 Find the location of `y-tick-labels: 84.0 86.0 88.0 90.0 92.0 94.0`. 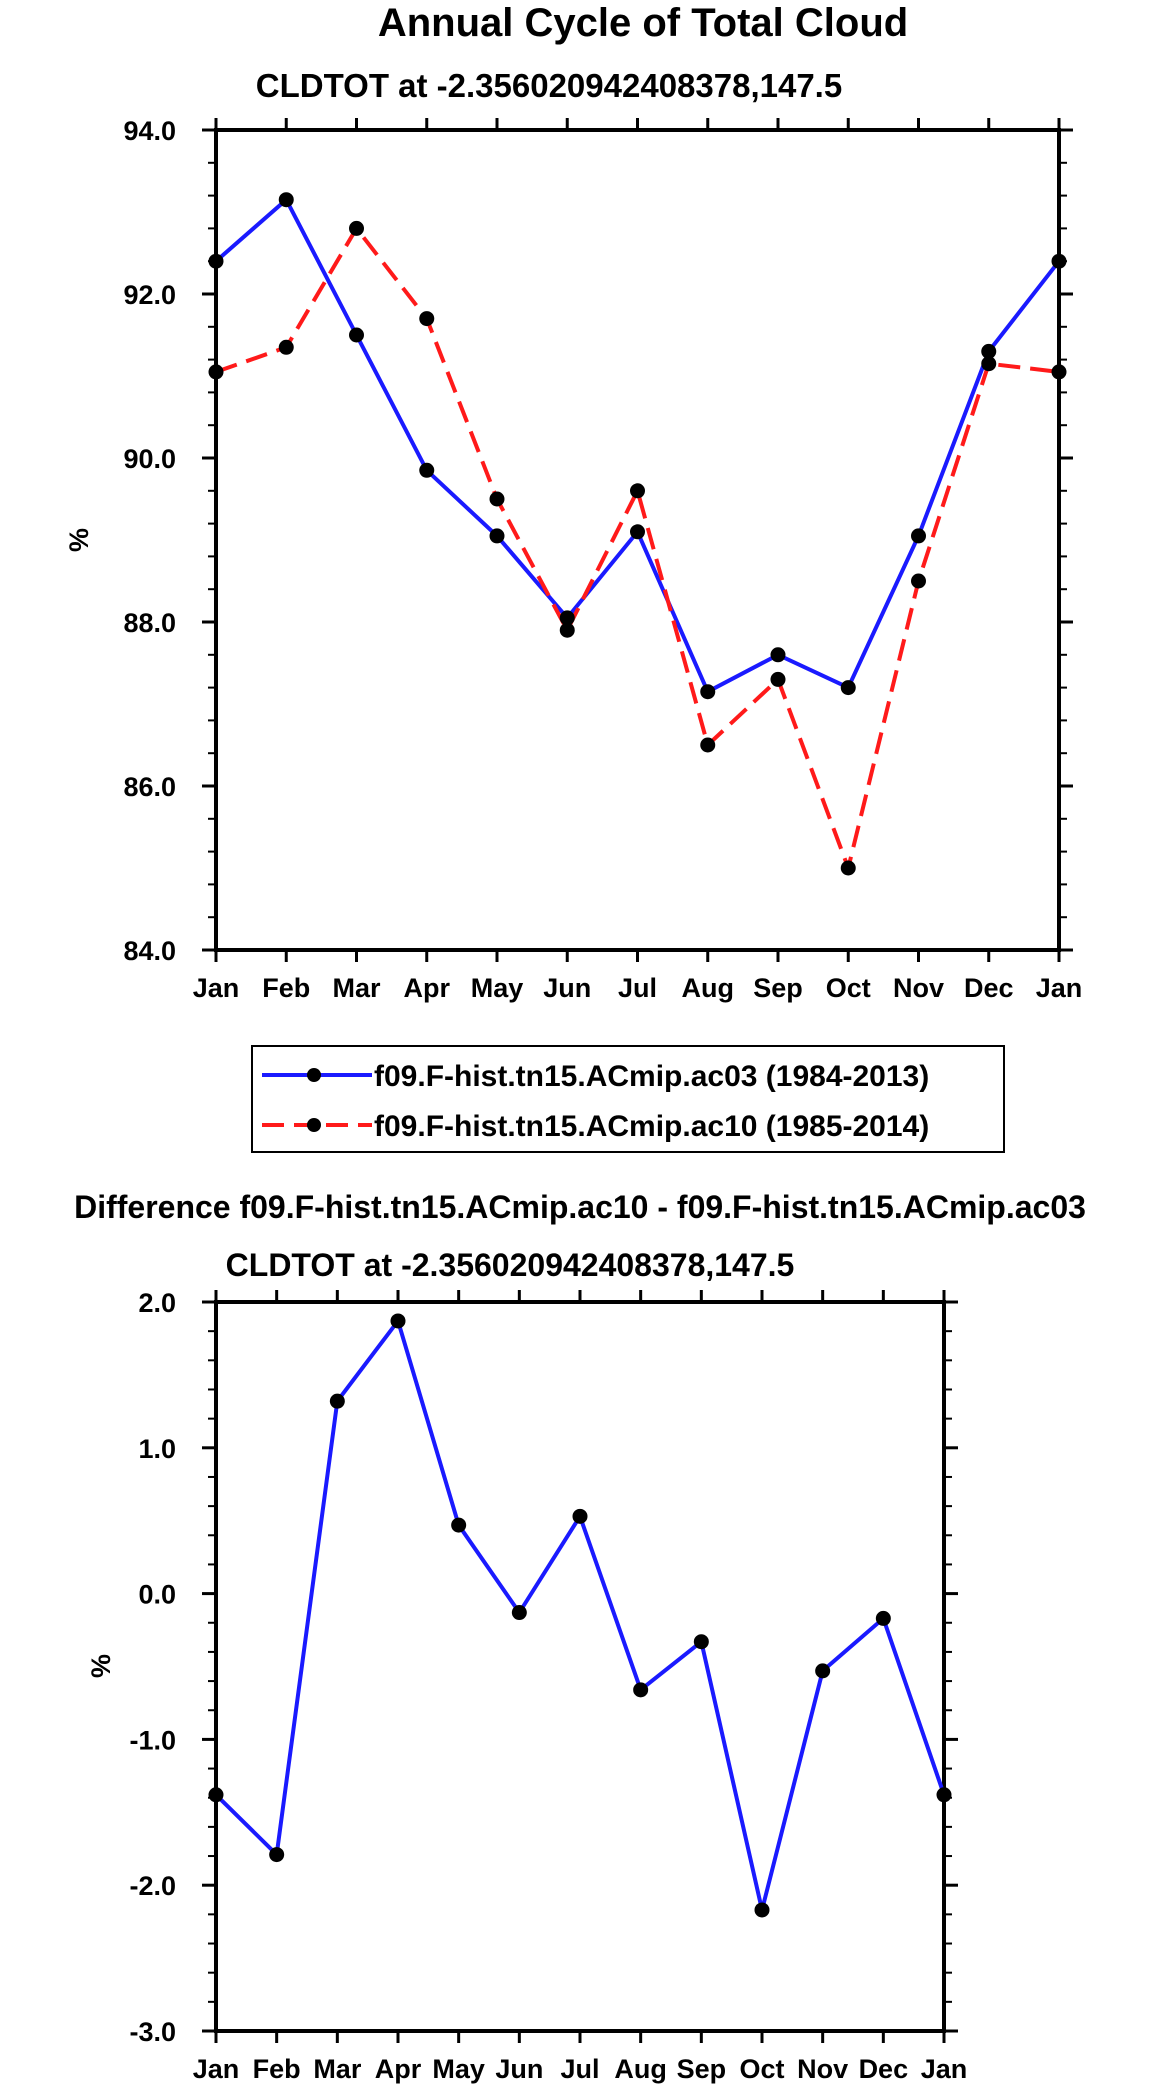

y-tick-labels: 84.0 86.0 88.0 90.0 92.0 94.0 is located at coordinates (149, 541).